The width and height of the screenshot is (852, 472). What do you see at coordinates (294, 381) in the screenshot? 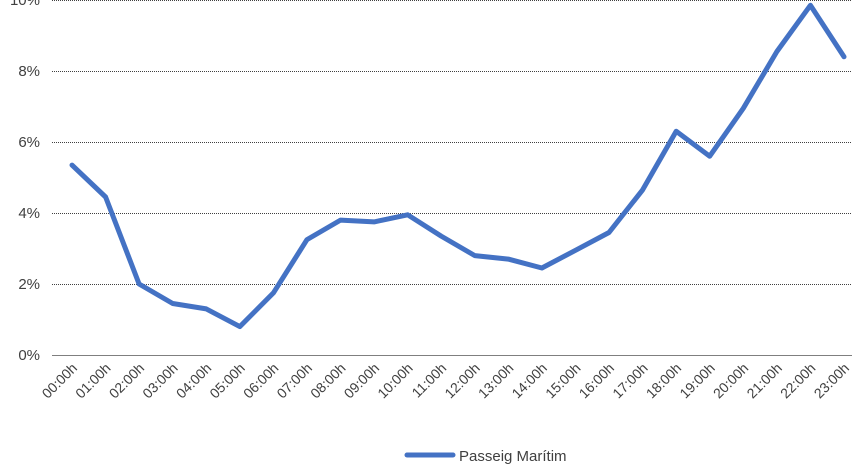
I see `x-tick-label: 07:00h` at bounding box center [294, 381].